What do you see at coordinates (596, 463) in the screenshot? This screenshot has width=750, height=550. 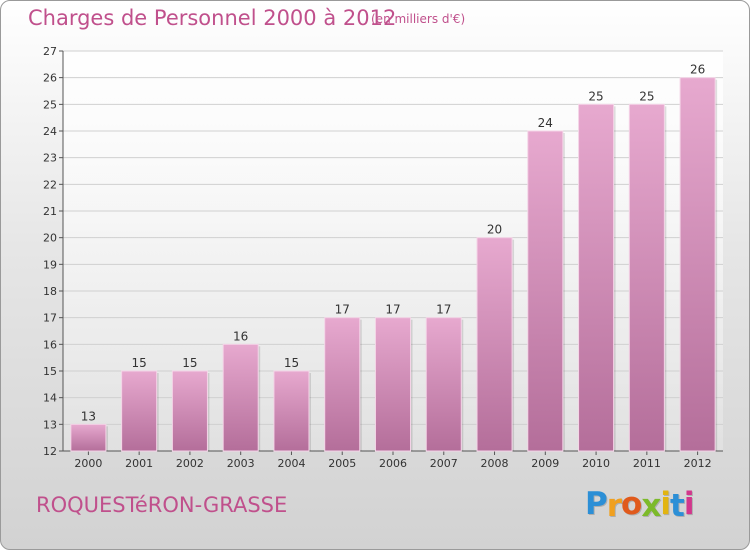 I see `x-tick-label: 2010` at bounding box center [596, 463].